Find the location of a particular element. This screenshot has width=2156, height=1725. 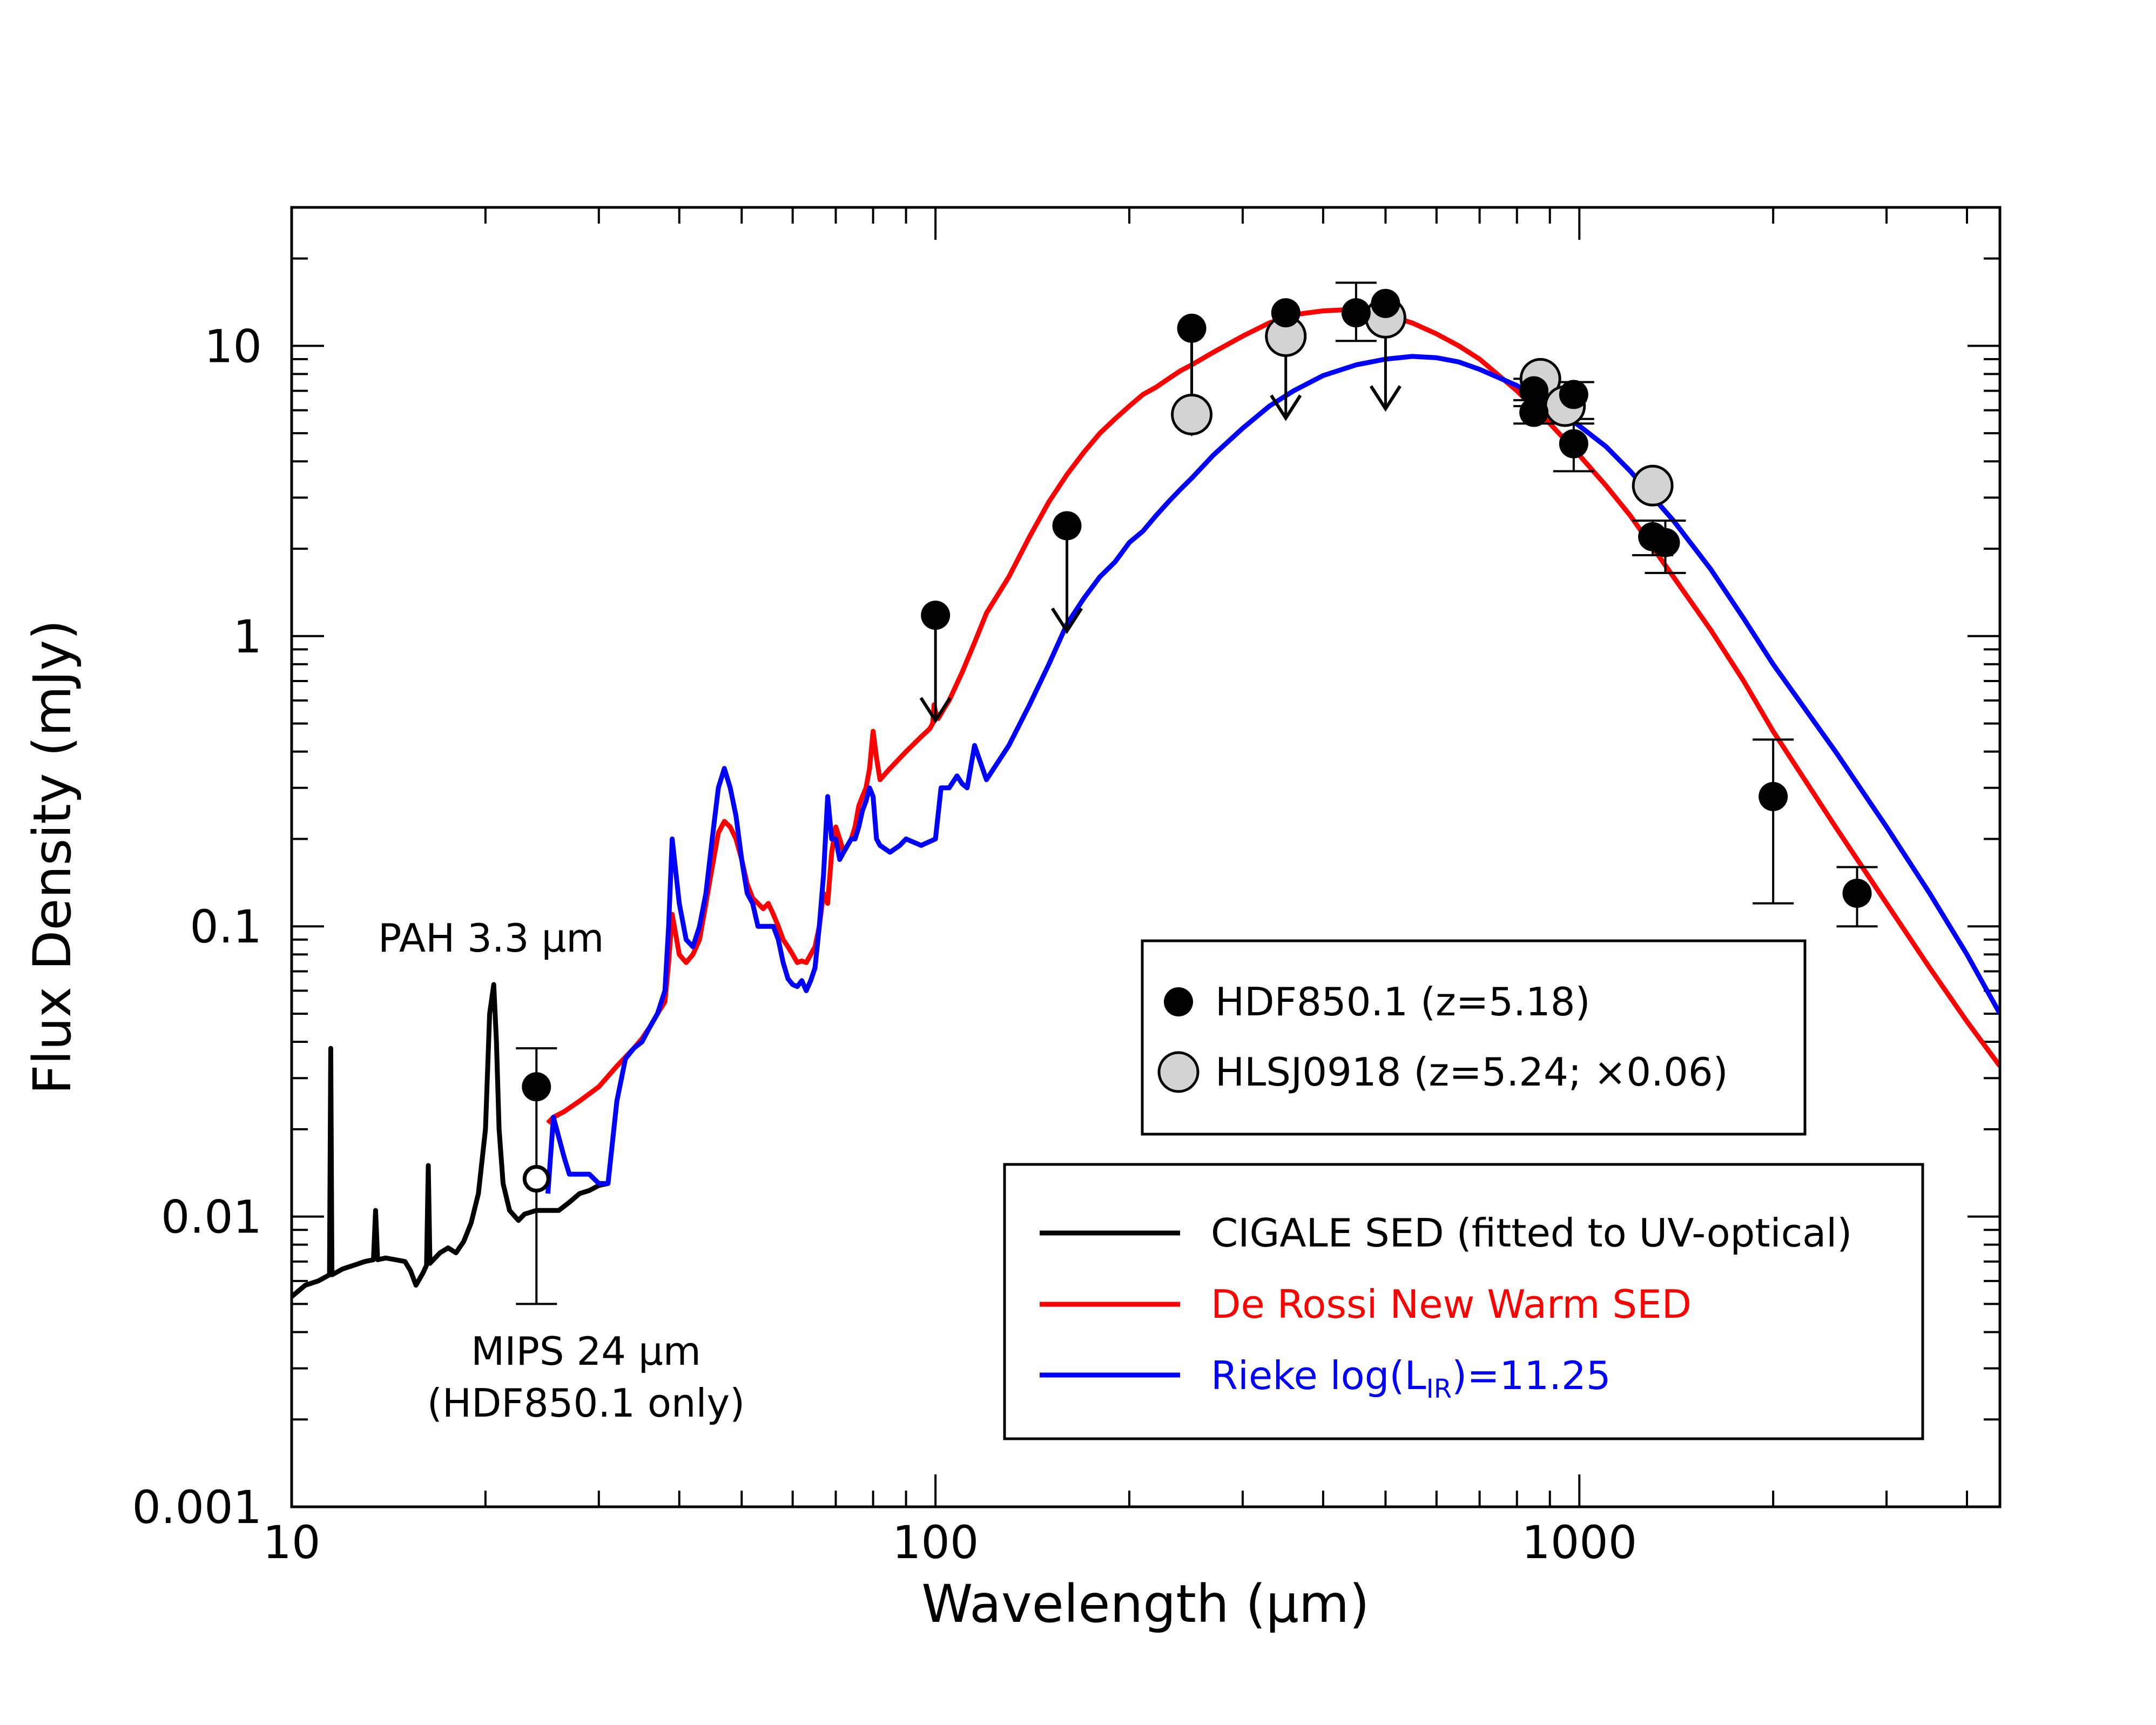

legend-label-rieke-end: )=11.25 is located at coordinates (1532, 1375).